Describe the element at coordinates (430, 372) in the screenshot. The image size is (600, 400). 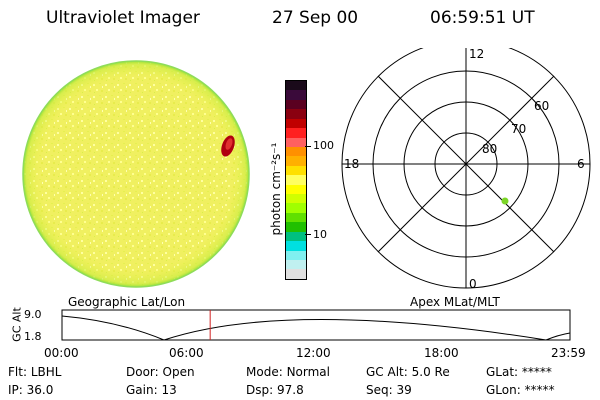
I see `gcalt-value: 5.0 Re` at that location.